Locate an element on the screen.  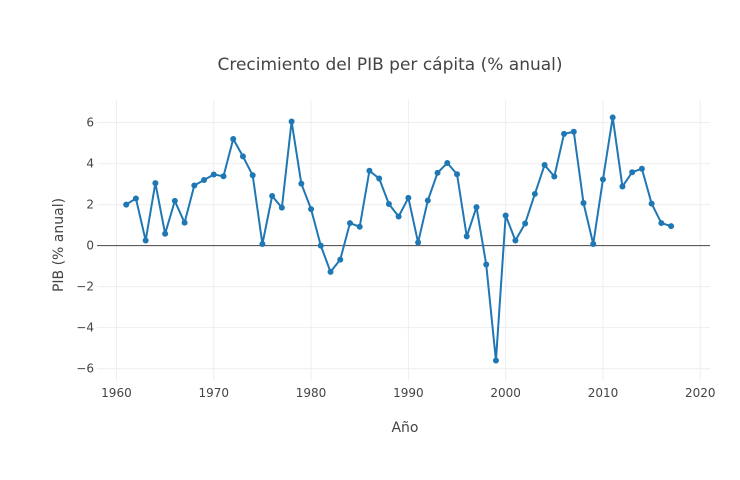
y-axis-ticks: −6 −4 −2 0 2 4 6 is located at coordinates (85, 246).